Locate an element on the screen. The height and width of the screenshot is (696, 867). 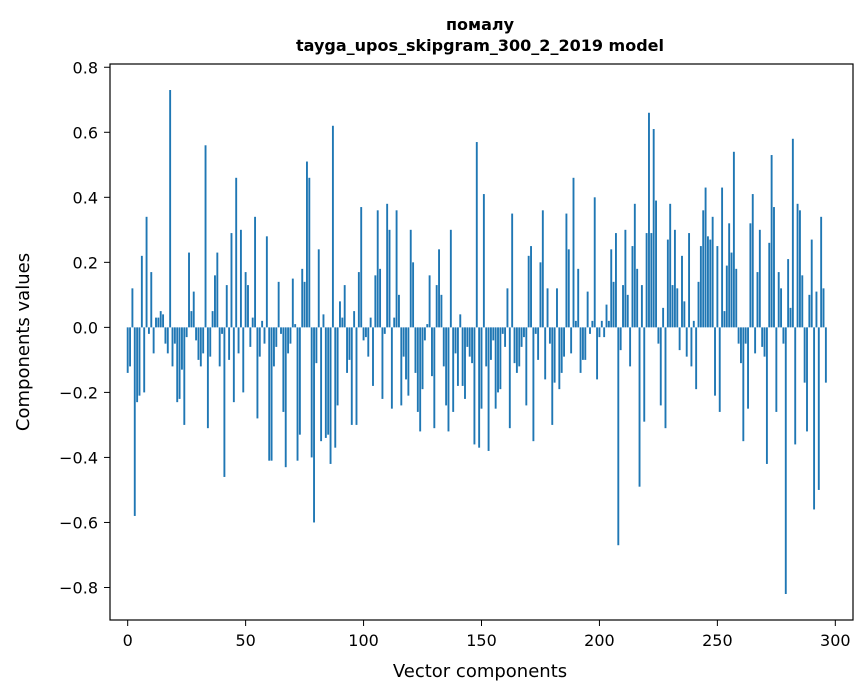
x-tick-label: 0 is located at coordinates (128, 640).